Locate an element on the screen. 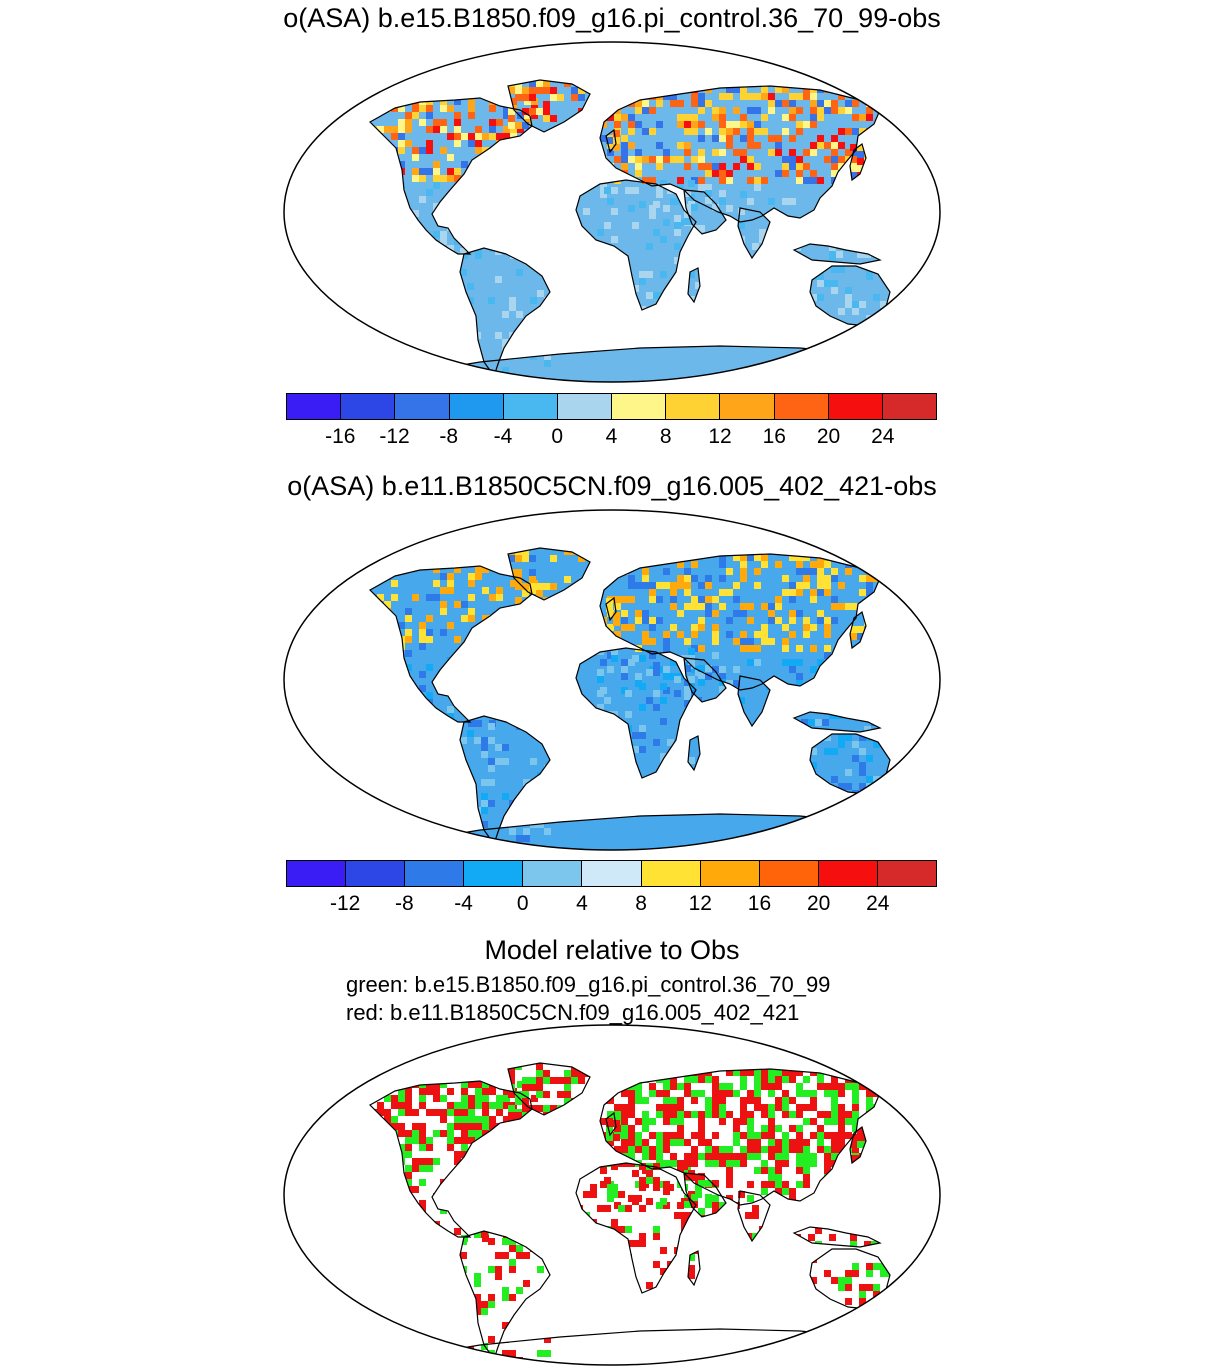  panel1-colorbar is located at coordinates (611, 406).